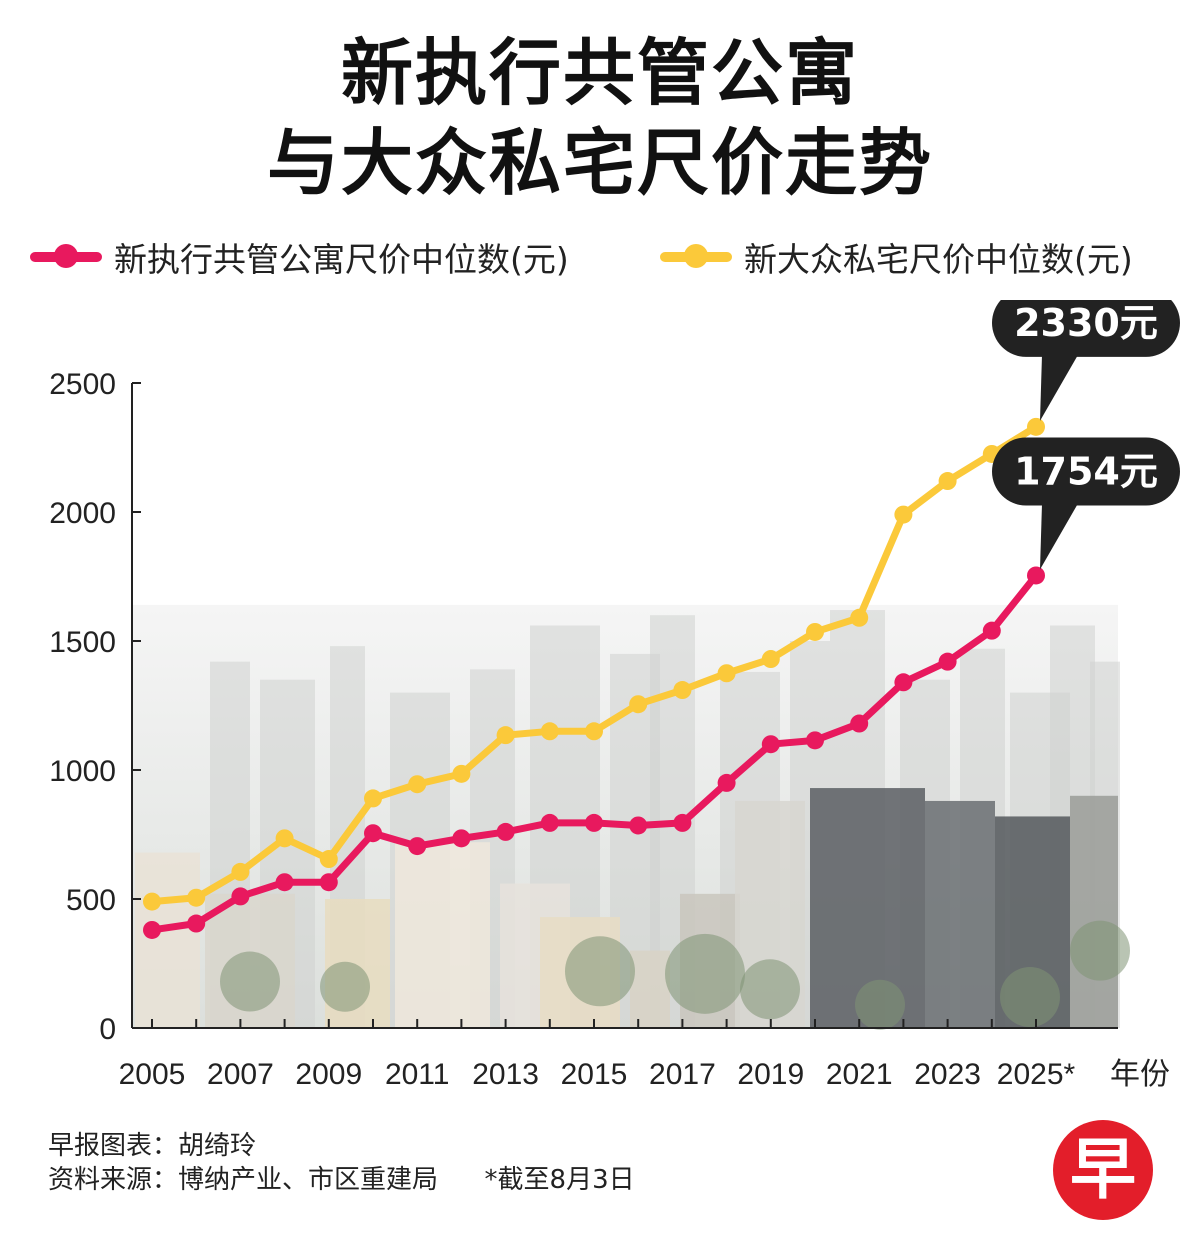  What do you see at coordinates (240, 1074) in the screenshot?
I see `x-tick-label: 2007` at bounding box center [240, 1074].